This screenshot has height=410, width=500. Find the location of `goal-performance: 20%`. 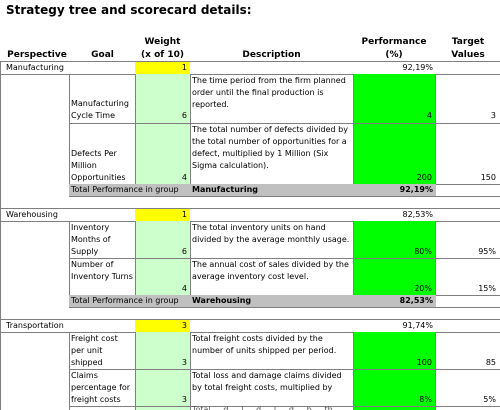

goal-performance: 20% is located at coordinates (423, 288).